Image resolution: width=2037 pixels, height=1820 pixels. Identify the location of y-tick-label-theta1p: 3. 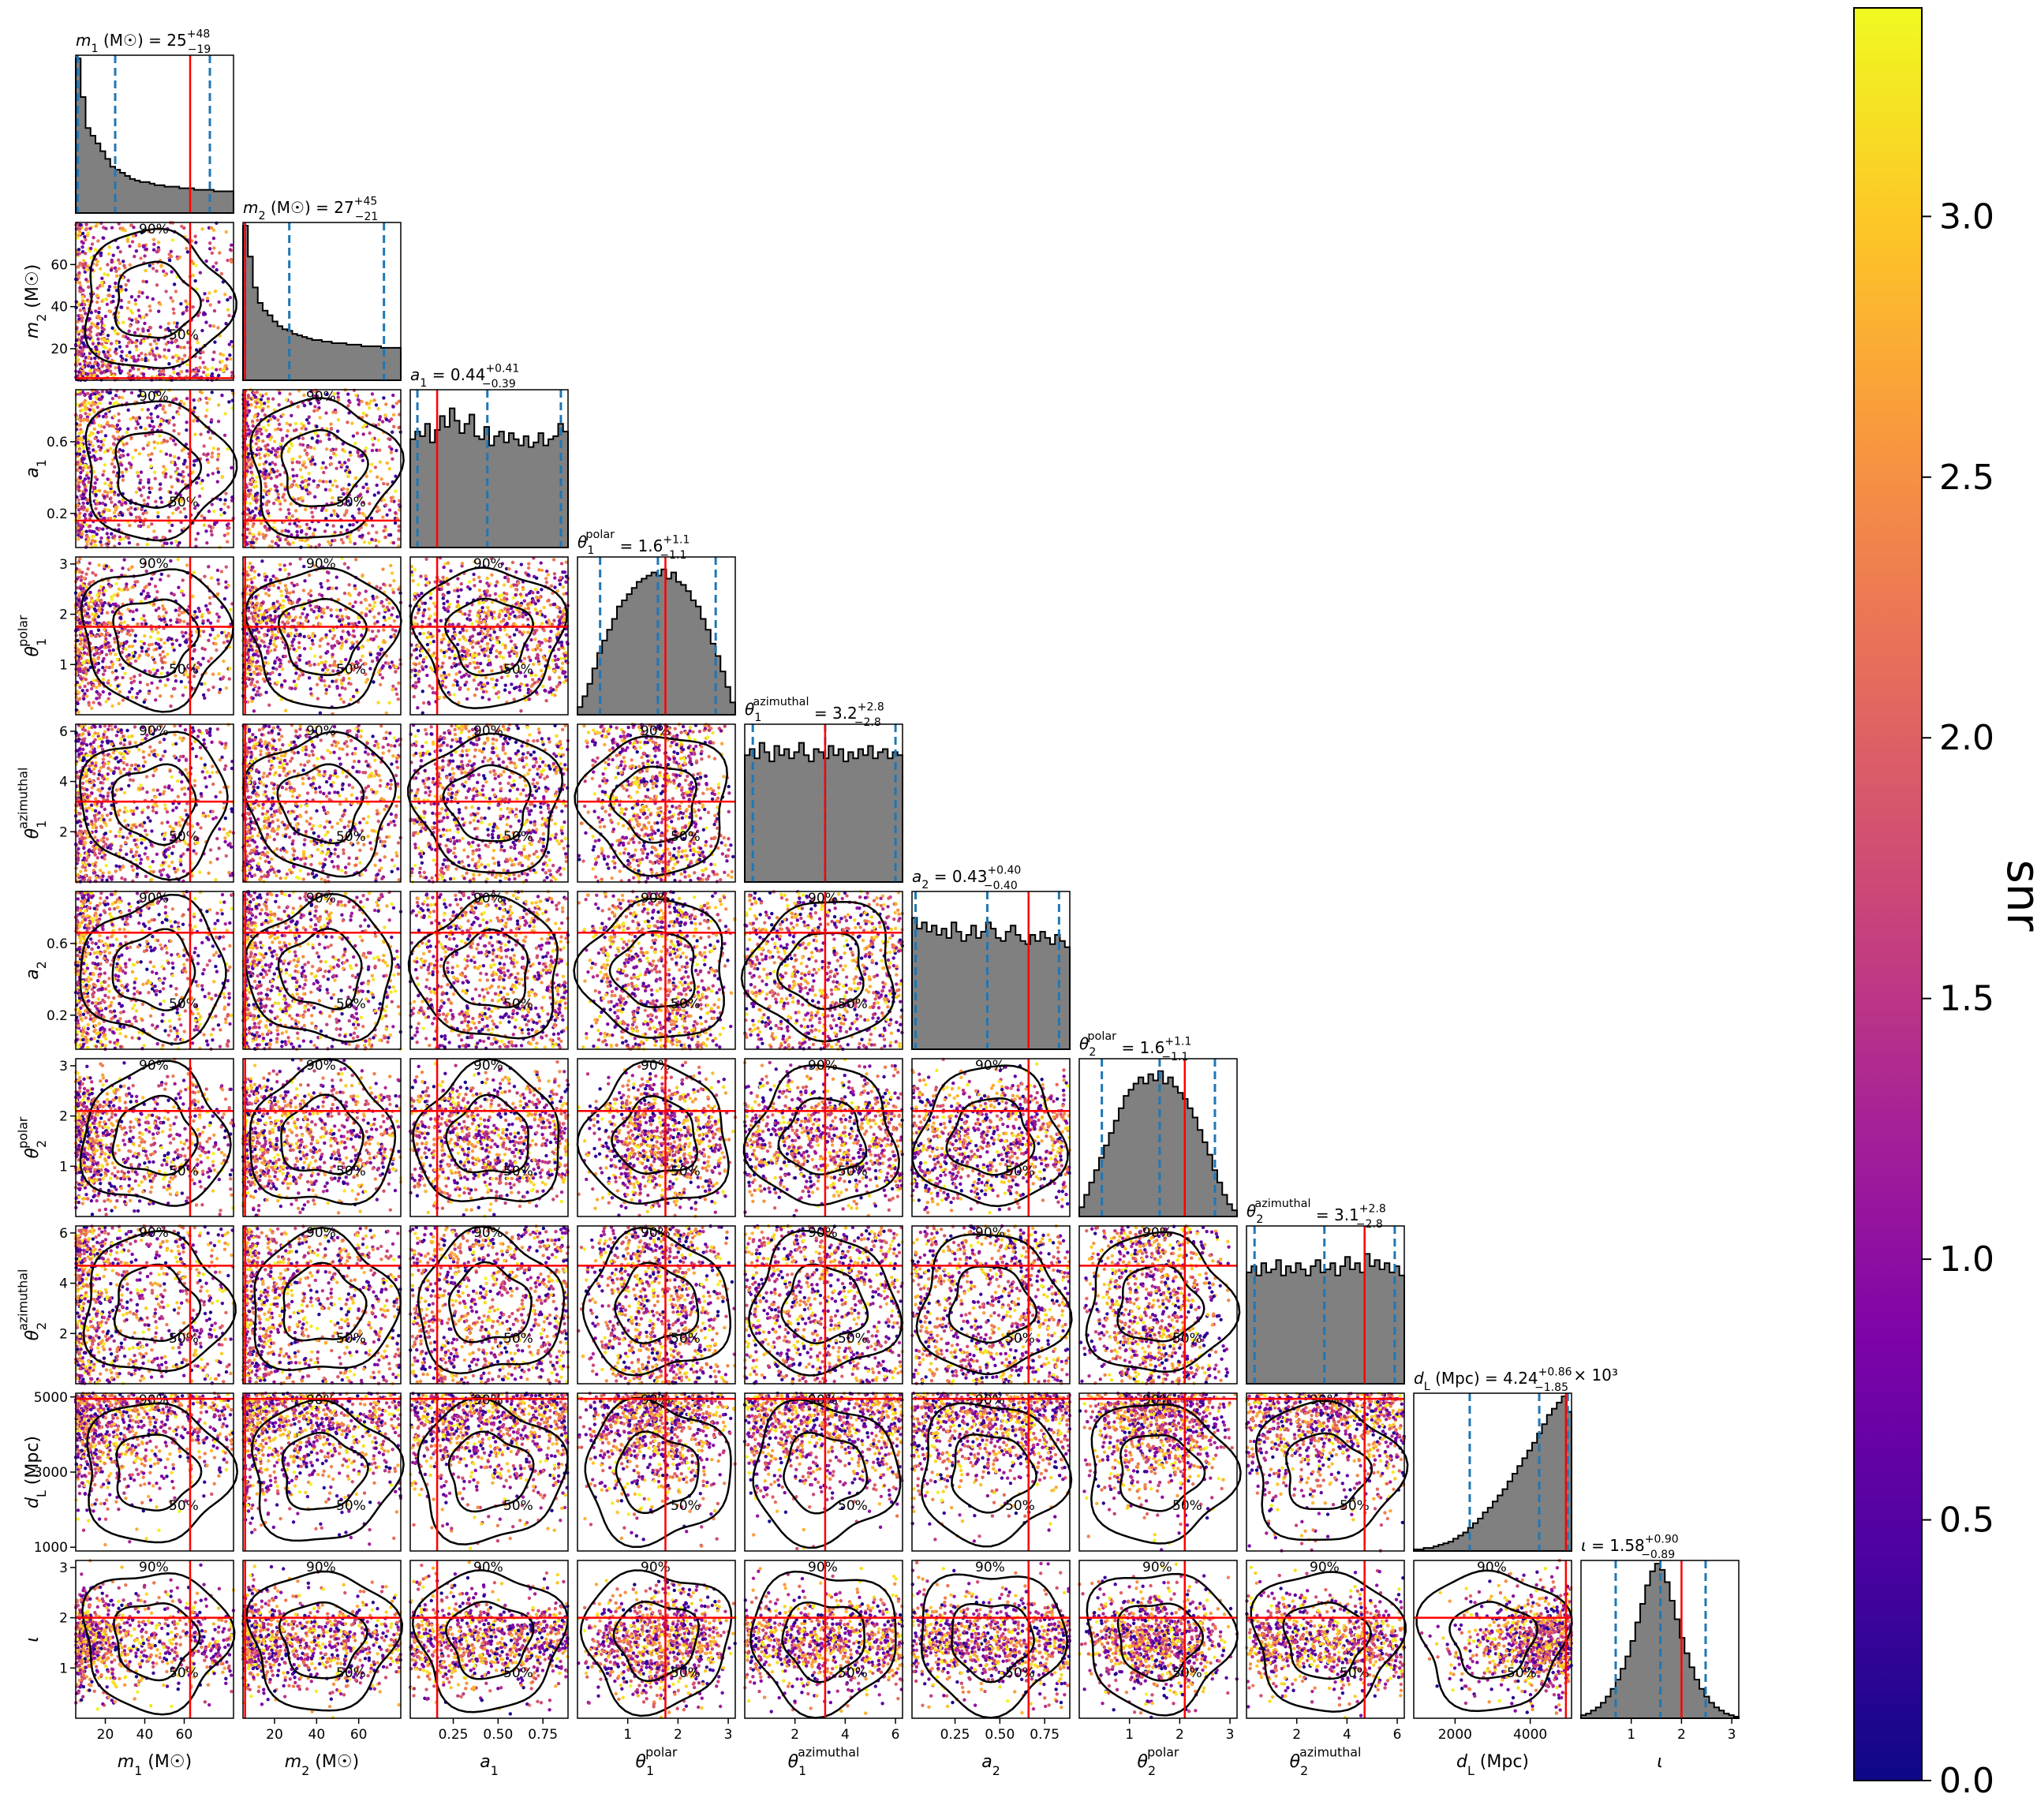
(63, 565).